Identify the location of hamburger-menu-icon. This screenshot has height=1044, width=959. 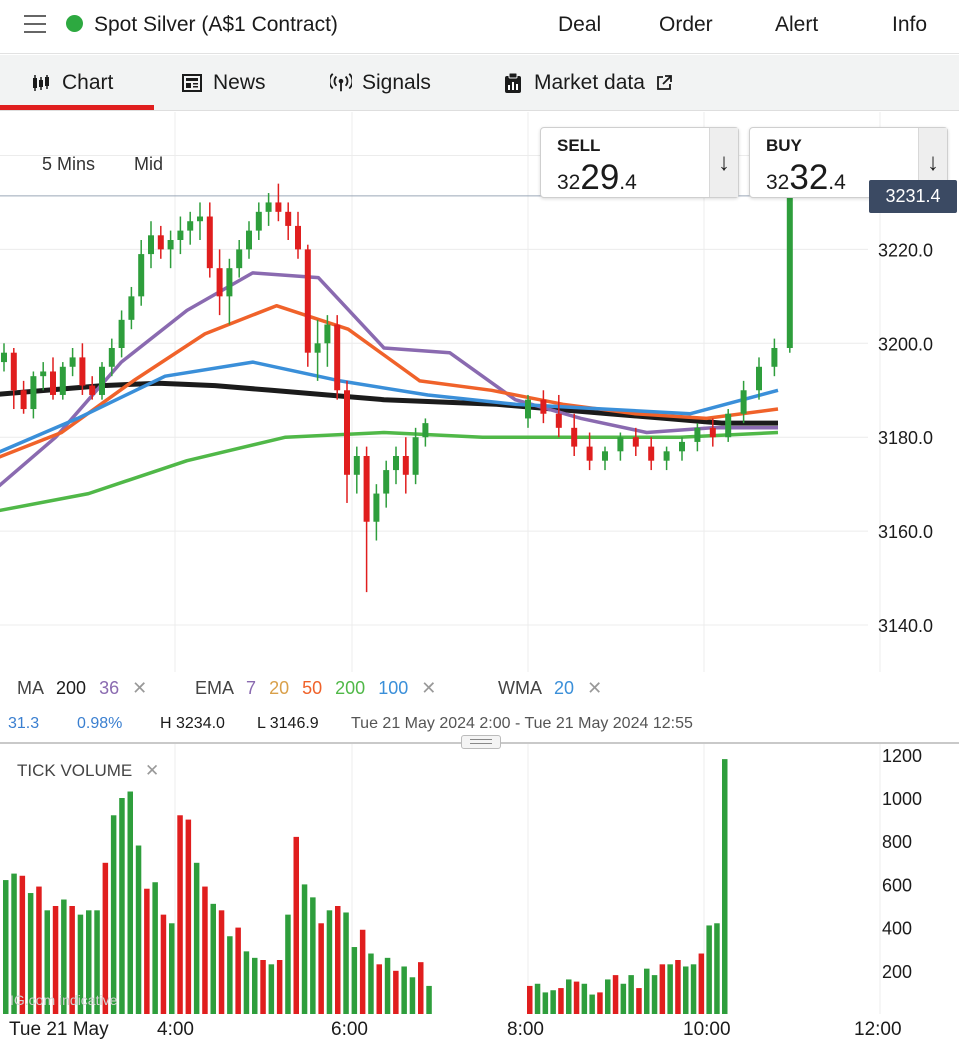
(35, 25).